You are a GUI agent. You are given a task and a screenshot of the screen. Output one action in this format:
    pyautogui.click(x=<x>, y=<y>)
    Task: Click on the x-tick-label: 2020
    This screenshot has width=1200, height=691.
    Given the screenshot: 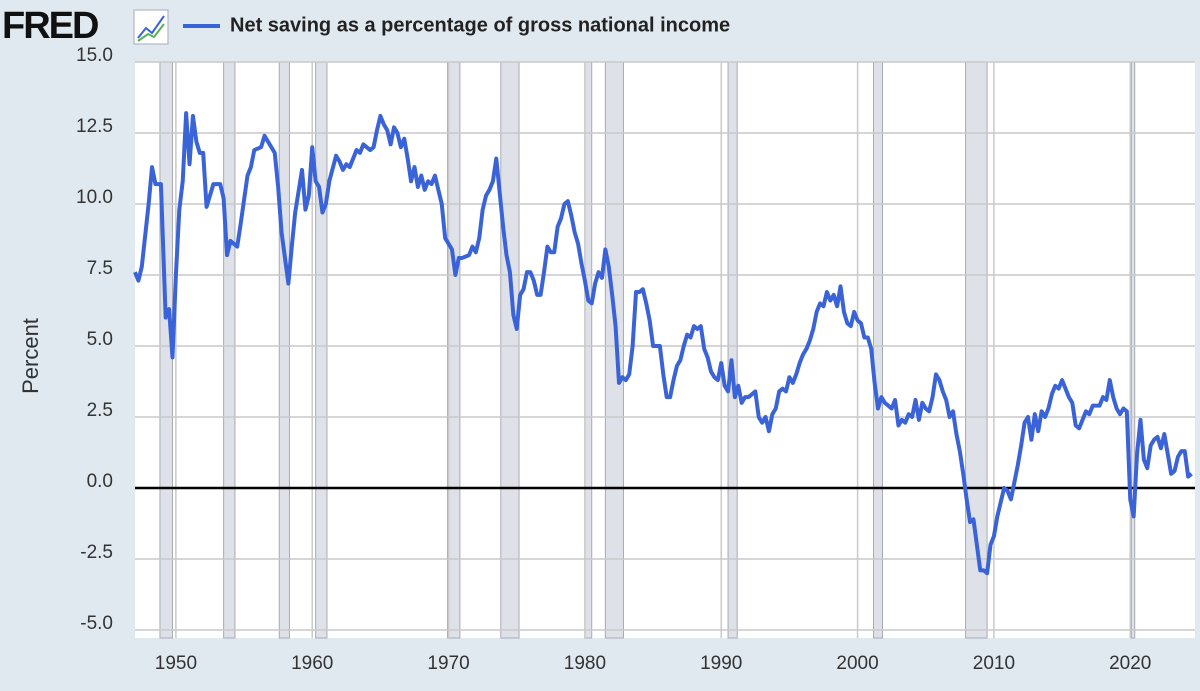 What is the action you would take?
    pyautogui.click(x=1130, y=663)
    